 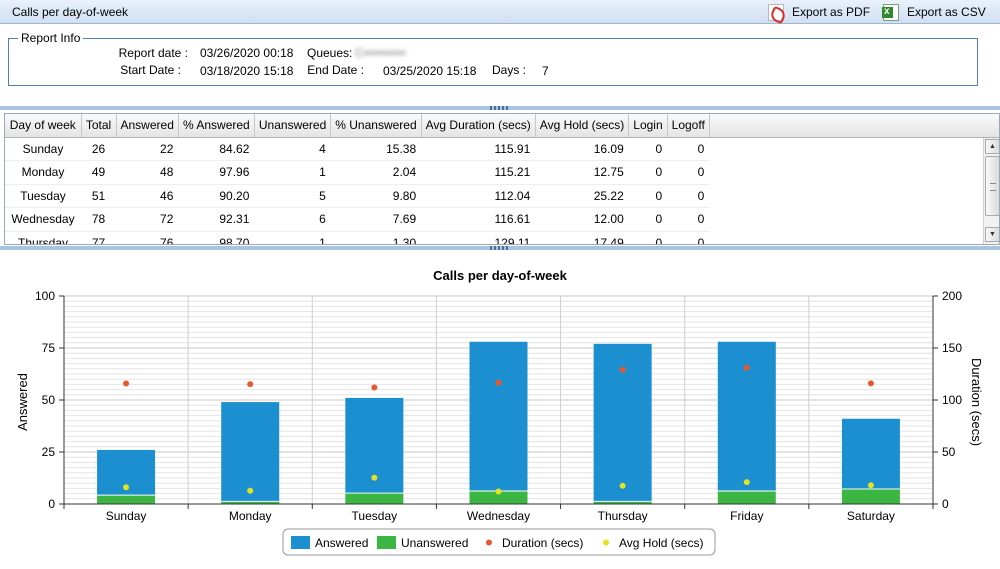 What do you see at coordinates (500, 248) in the screenshot?
I see `splitter-bottom` at bounding box center [500, 248].